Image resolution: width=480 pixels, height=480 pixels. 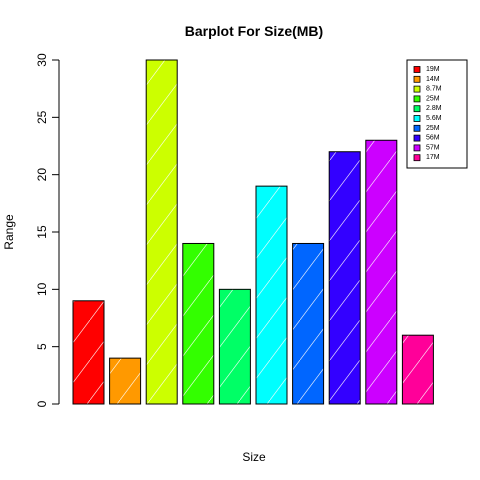 I want to click on legend-label: 14M, so click(x=433, y=79).